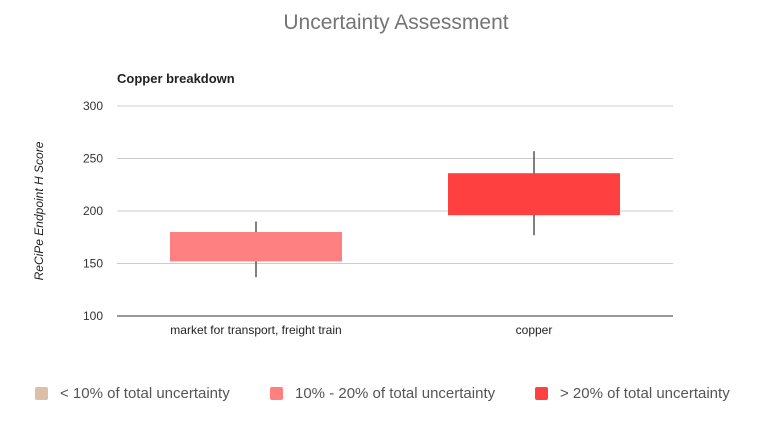 The height and width of the screenshot is (422, 764). Describe the element at coordinates (39, 210) in the screenshot. I see `y-axis-label: ReCiPe Endpoint H Score` at that location.